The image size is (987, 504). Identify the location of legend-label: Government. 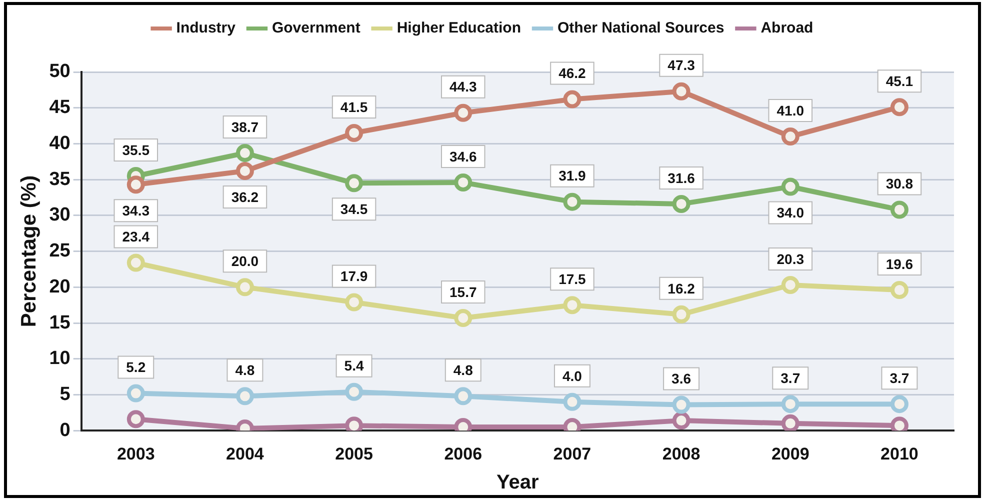
(316, 28).